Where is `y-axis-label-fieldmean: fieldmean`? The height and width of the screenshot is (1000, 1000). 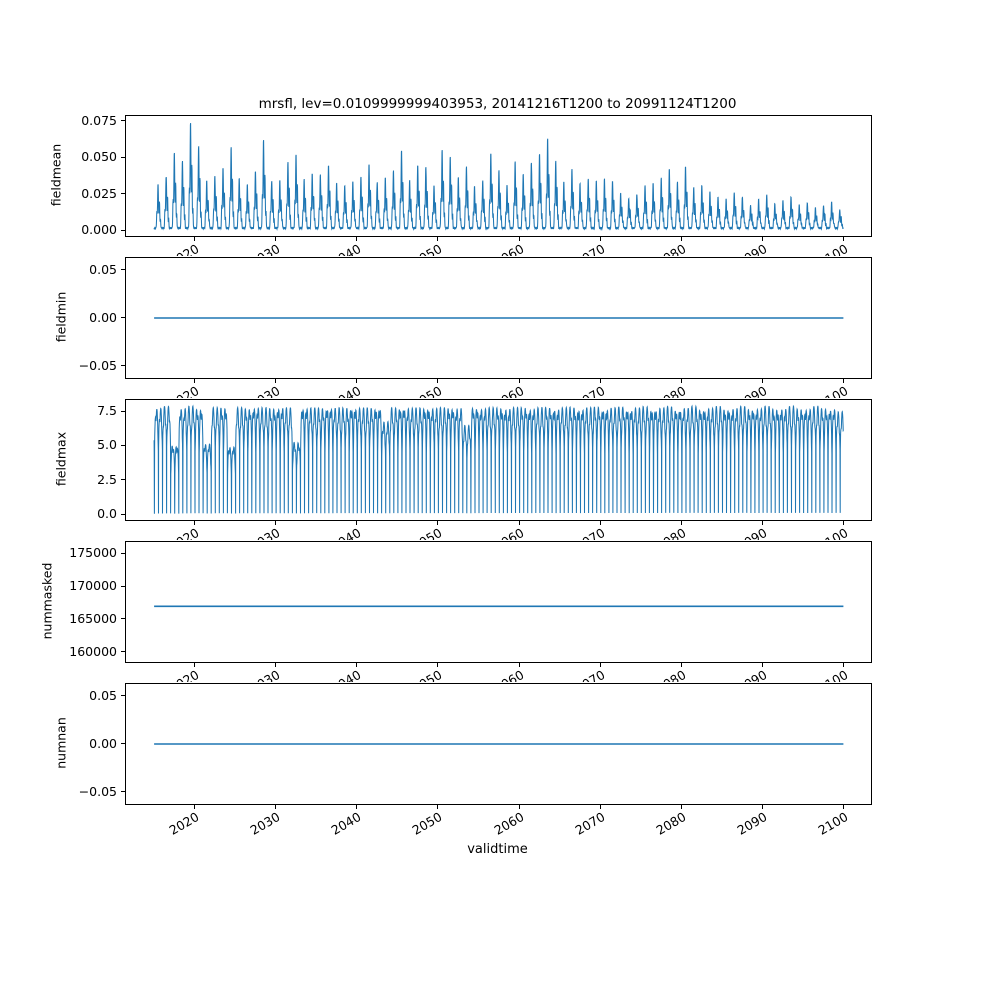 y-axis-label-fieldmean: fieldmean is located at coordinates (56, 175).